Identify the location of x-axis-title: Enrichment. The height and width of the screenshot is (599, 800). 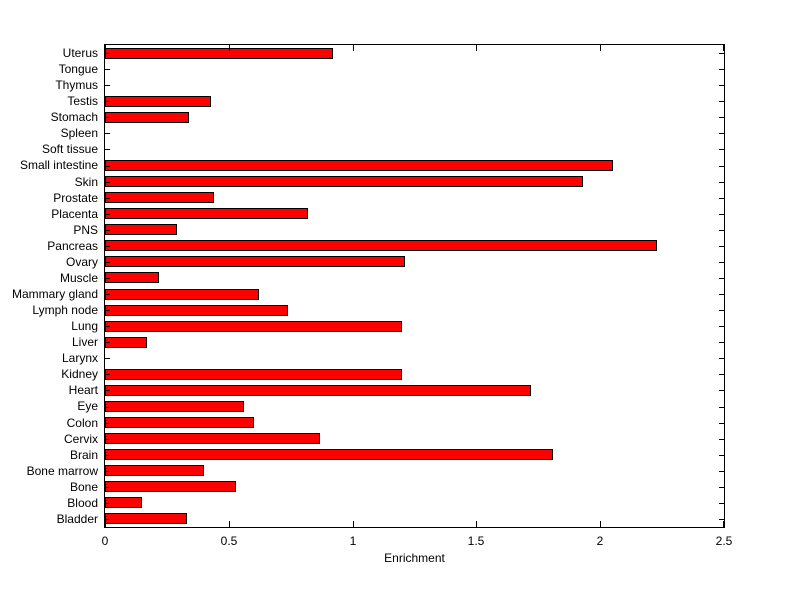
(414, 558).